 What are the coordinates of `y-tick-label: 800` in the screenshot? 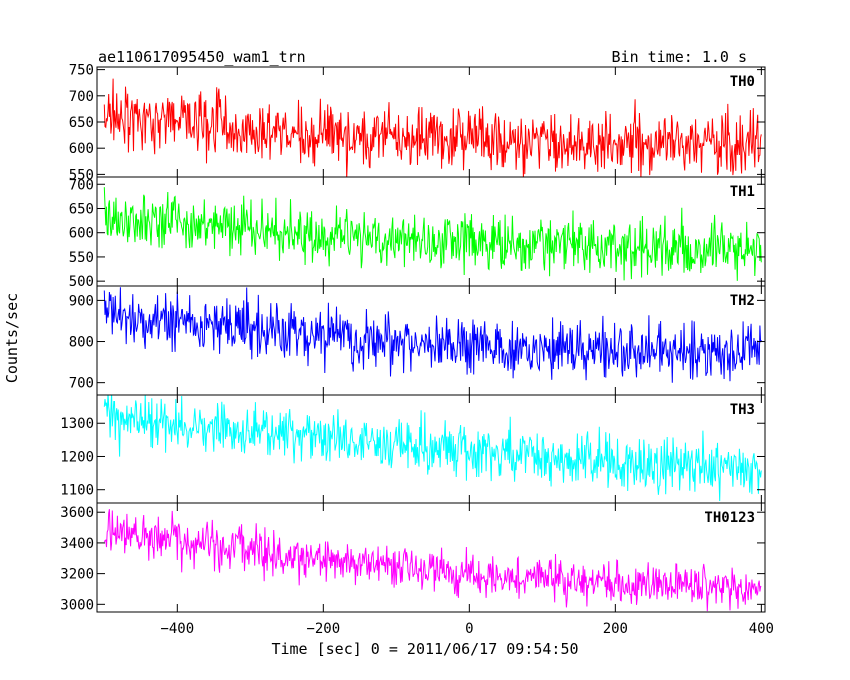 It's located at (81, 343).